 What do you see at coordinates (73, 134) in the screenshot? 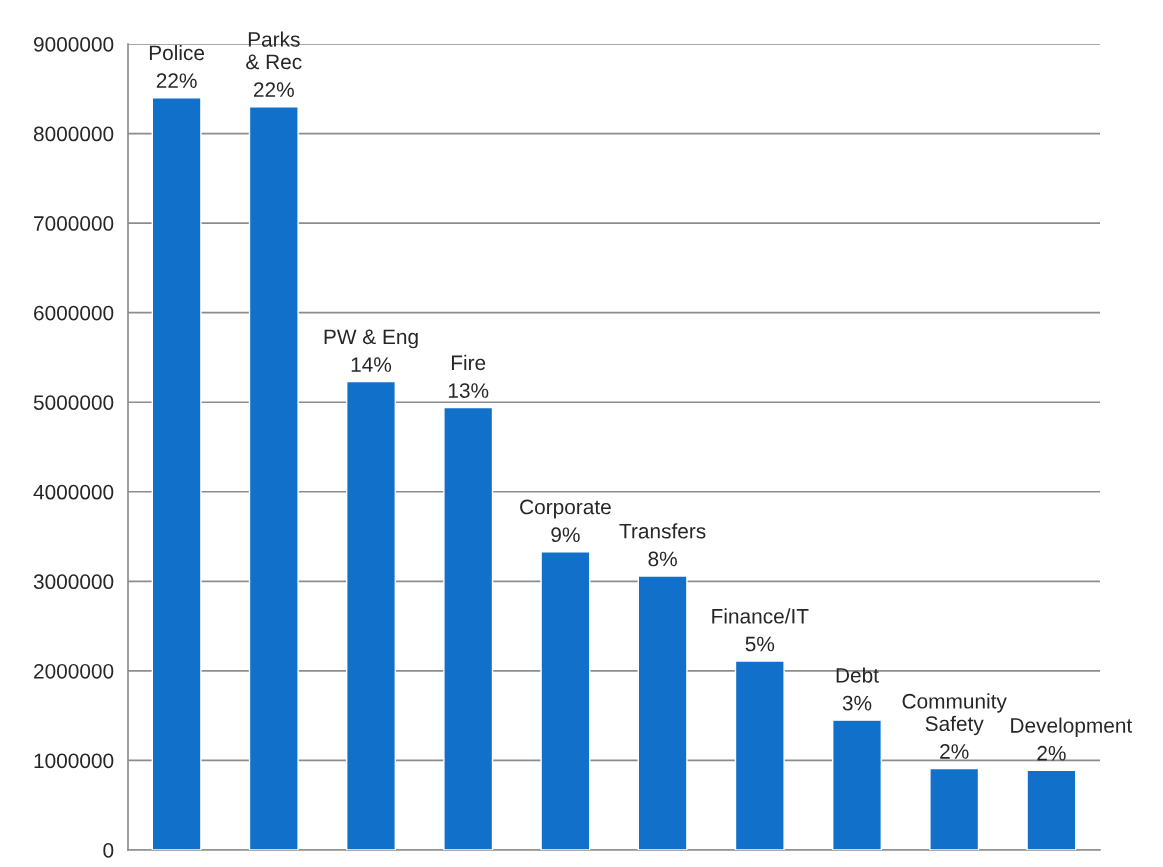
I see `y-tick-label: 8000000` at bounding box center [73, 134].